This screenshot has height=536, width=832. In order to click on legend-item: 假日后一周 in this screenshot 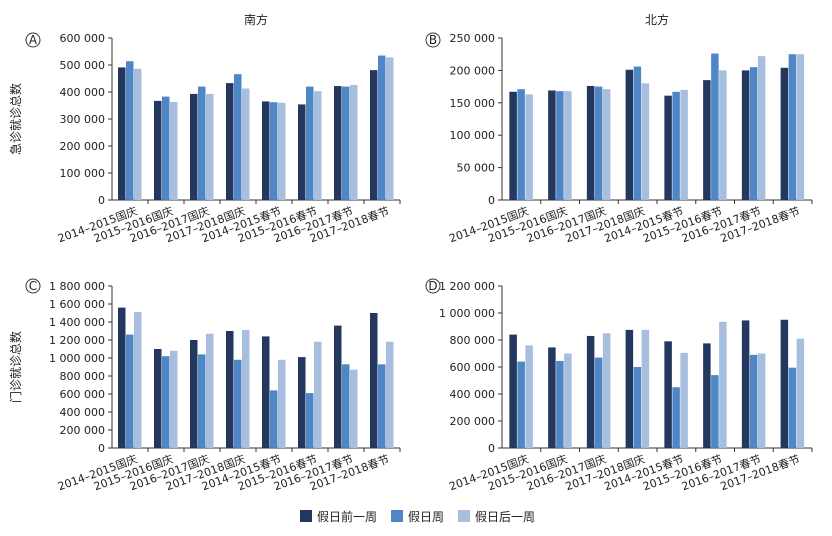, I will do `click(496, 516)`.